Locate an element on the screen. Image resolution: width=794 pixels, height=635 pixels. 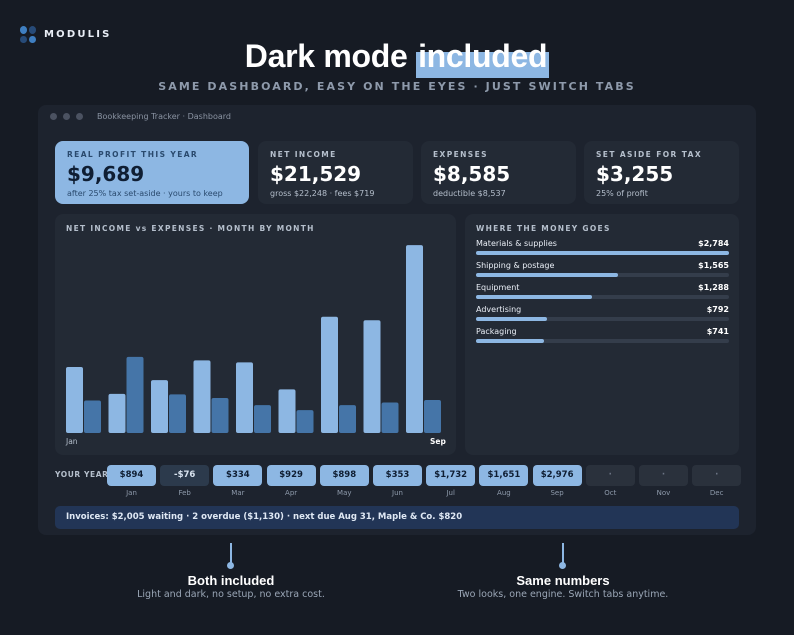
chart-bar-jan-s1 is located at coordinates (74, 399).